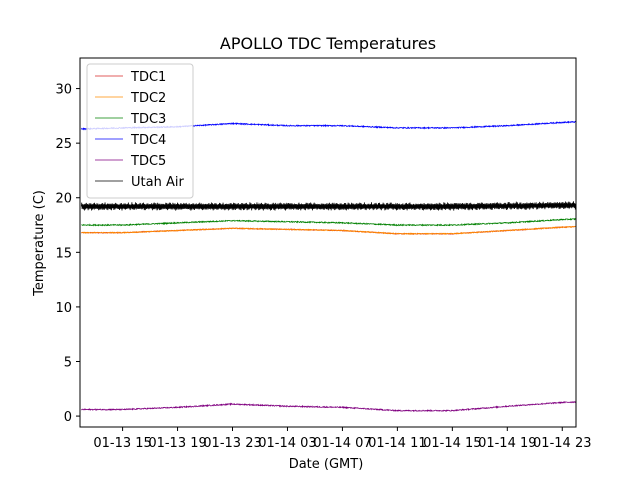 This screenshot has height=484, width=640. Describe the element at coordinates (157, 182) in the screenshot. I see `legend-label: Utah Air` at that location.